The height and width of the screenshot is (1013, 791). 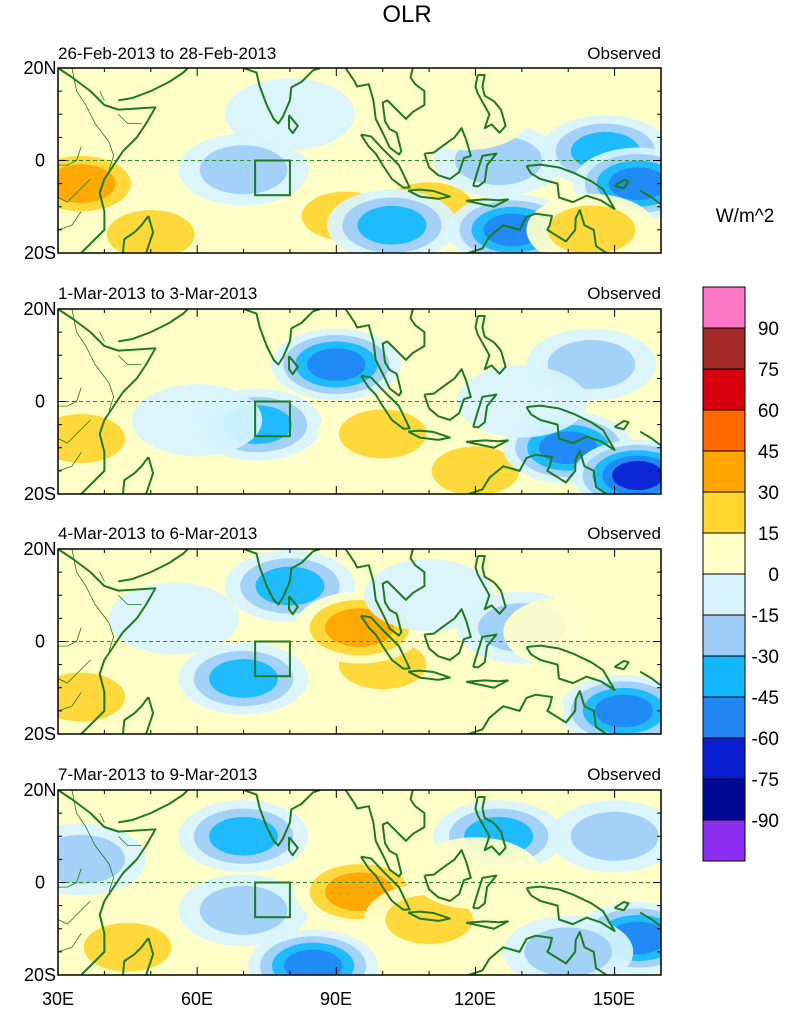 I want to click on colorbar: 90 75 60 45 30 15 0 -15 -30 -45 -60 -75 -90, so click(x=740, y=574).